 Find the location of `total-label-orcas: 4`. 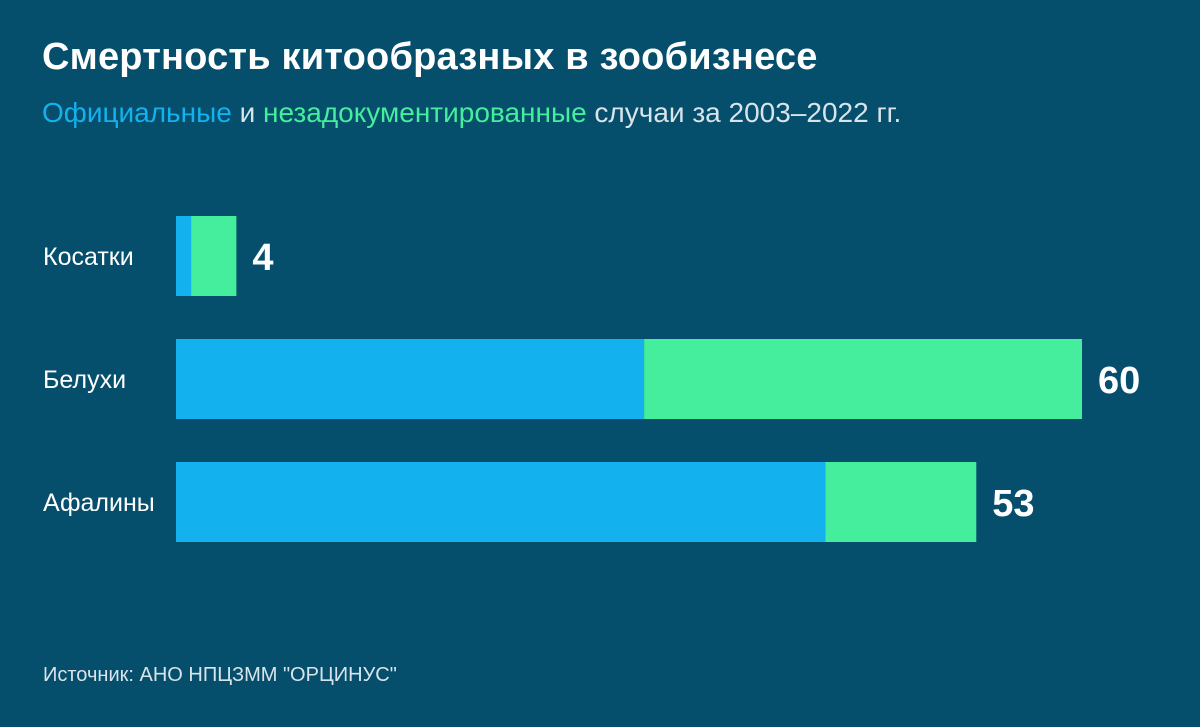

total-label-orcas: 4 is located at coordinates (262, 258).